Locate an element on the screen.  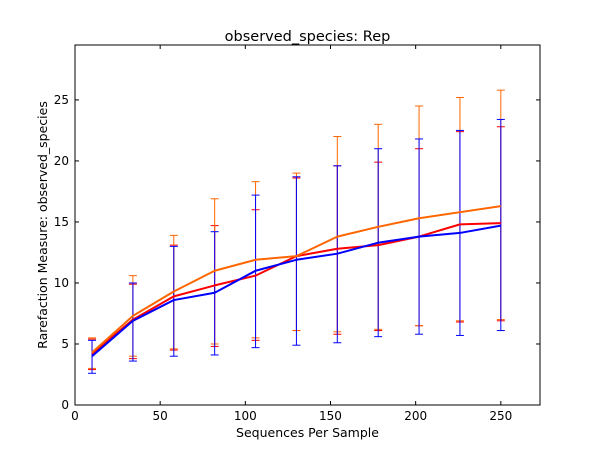
x-tick-label: 250 is located at coordinates (500, 416).